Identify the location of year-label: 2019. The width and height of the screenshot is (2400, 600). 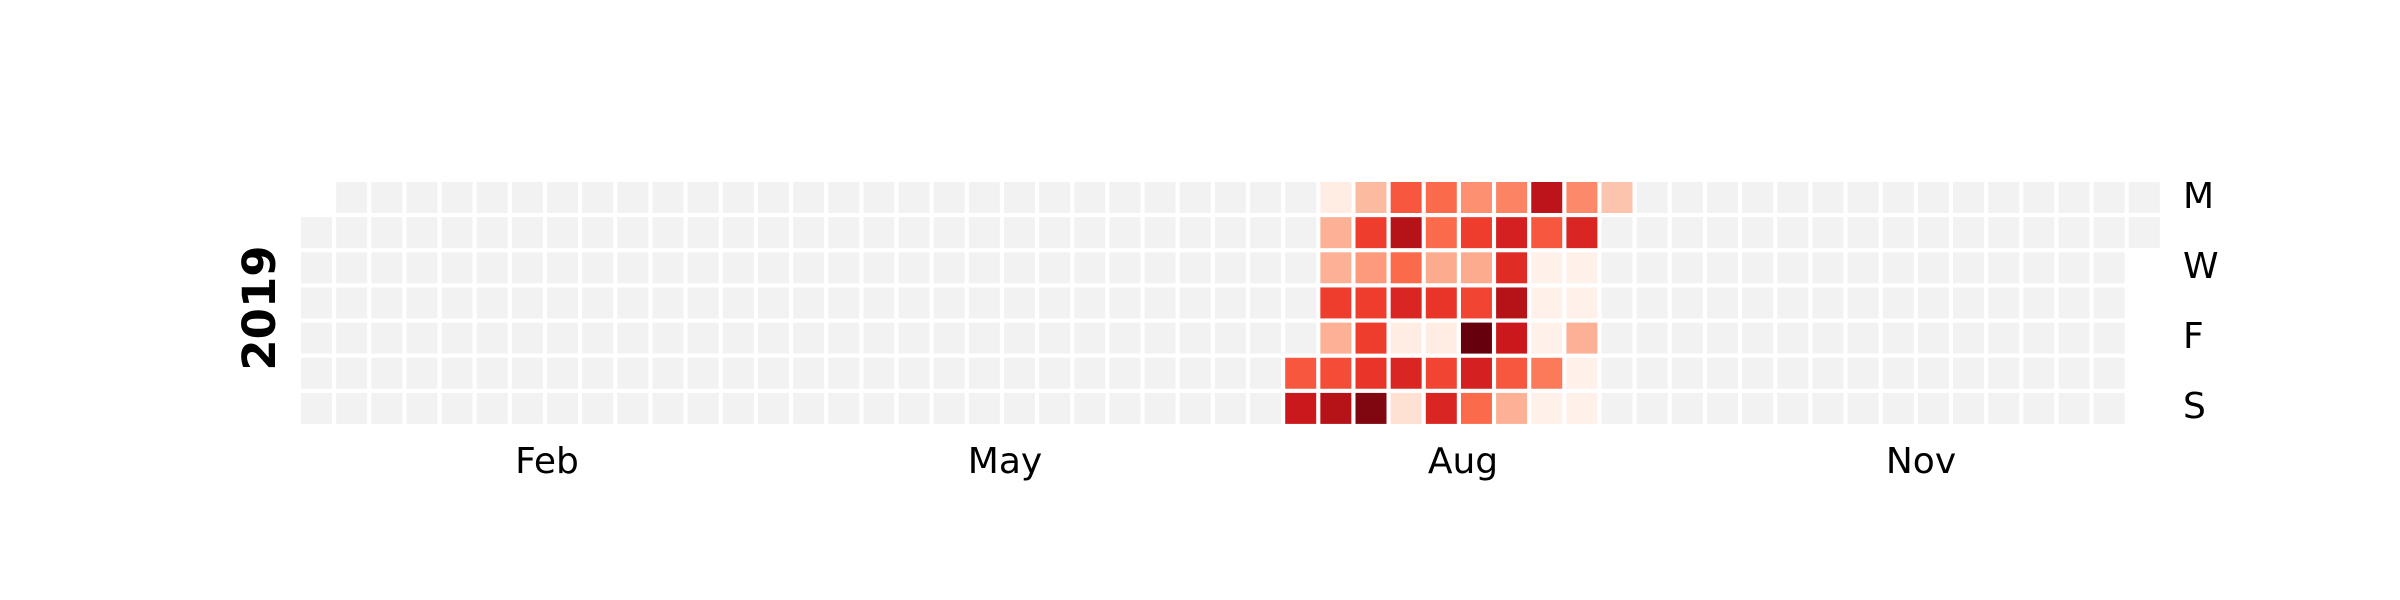
(259, 307).